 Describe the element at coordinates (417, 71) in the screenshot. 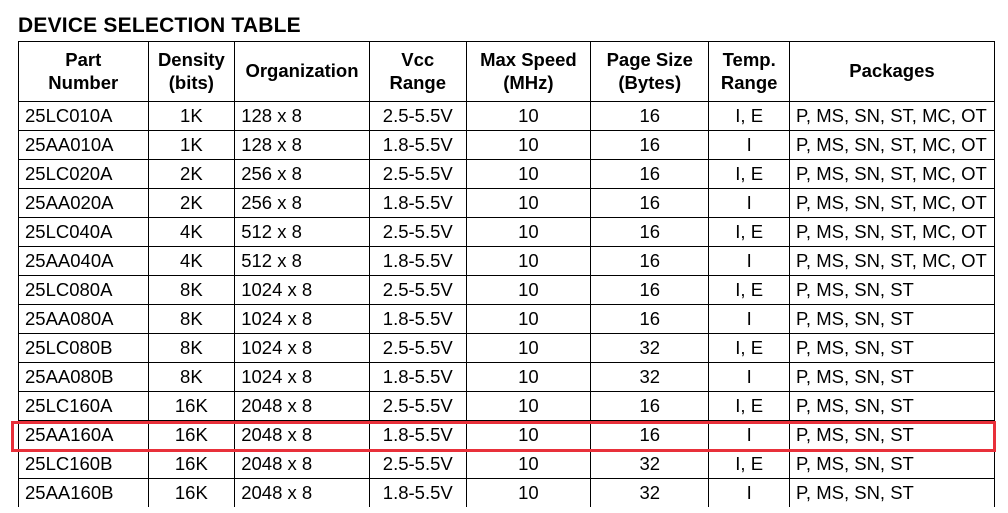

I see `header-vcc-range: Vcc Range` at that location.